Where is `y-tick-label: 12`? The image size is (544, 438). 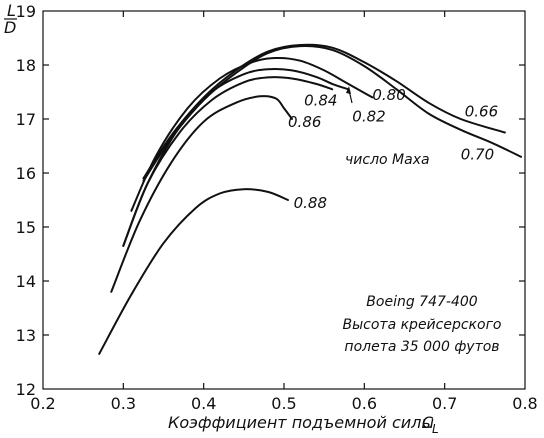
y-tick-label: 12 is located at coordinates (26, 389).